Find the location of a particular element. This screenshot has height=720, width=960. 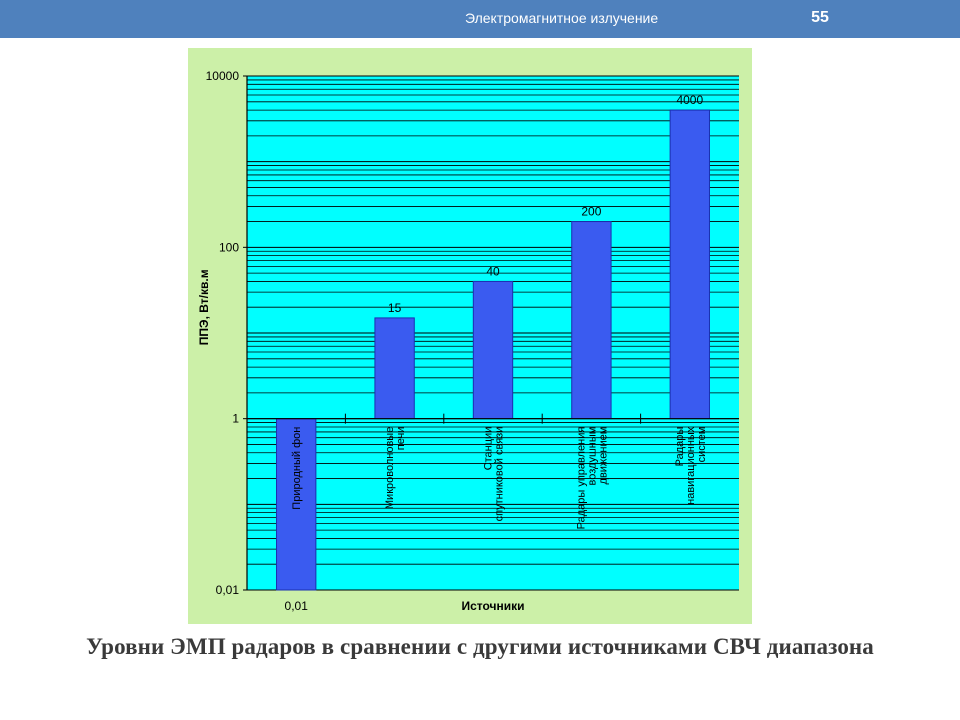

y-axis-title: ППЭ, Вт/кв.м is located at coordinates (204, 307).